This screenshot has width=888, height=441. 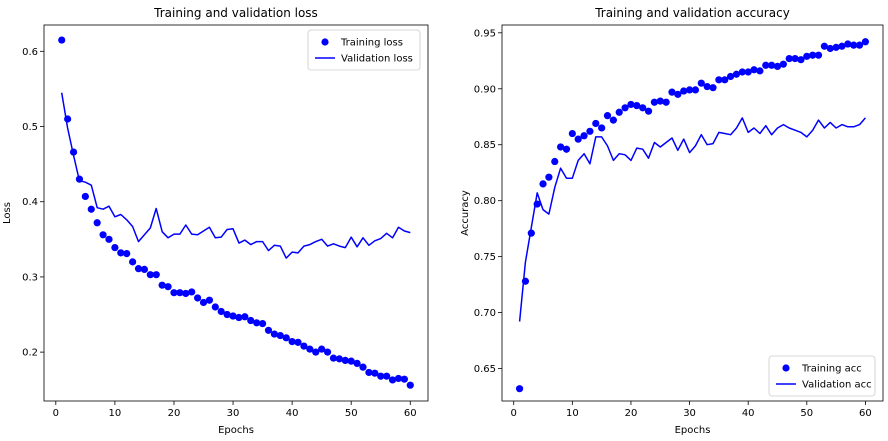 What do you see at coordinates (351, 413) in the screenshot?
I see `chart-1-xtick-label: 50` at bounding box center [351, 413].